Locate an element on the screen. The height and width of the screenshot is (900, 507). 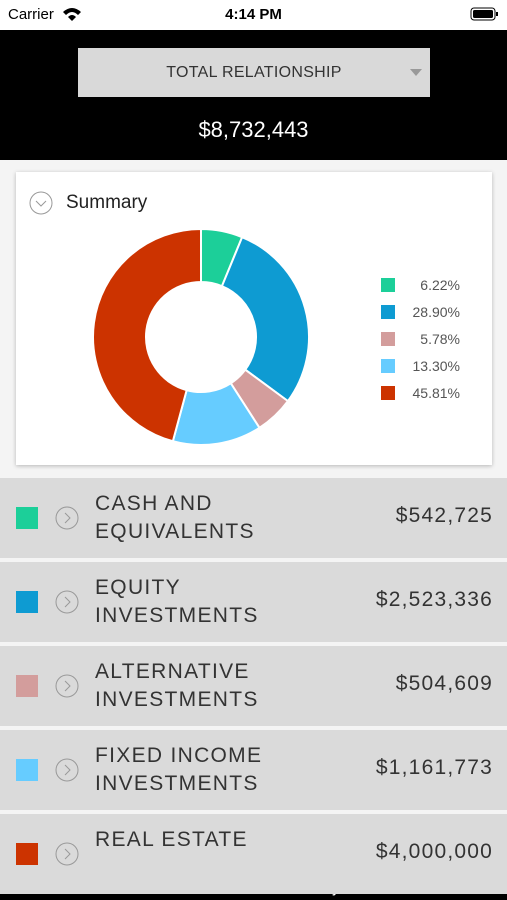
position-row: FIXED INCOME INVESTMENTS $1,161,773 is located at coordinates (253, 770).